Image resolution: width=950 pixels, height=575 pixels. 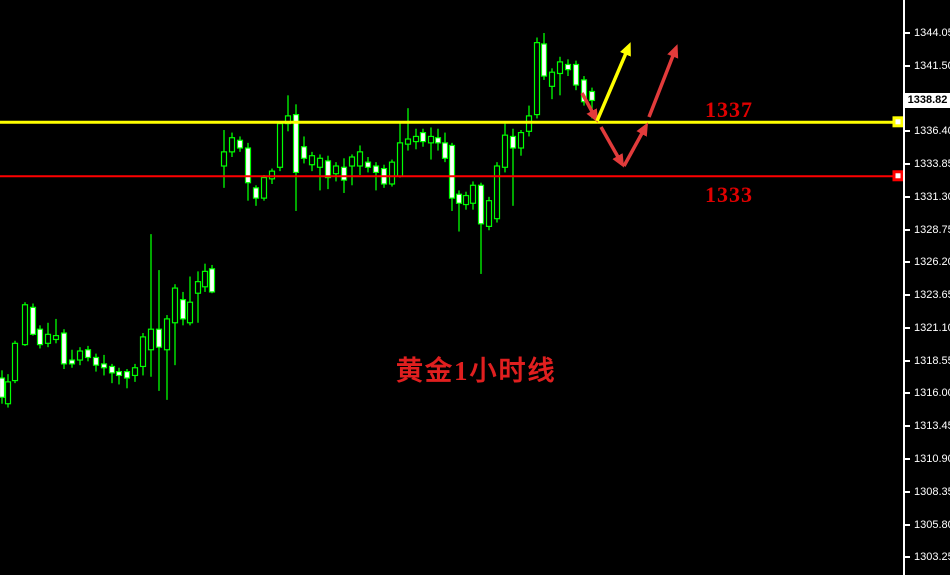 What do you see at coordinates (932, 295) in the screenshot?
I see `axis-tick-label: 1323.65` at bounding box center [932, 295].